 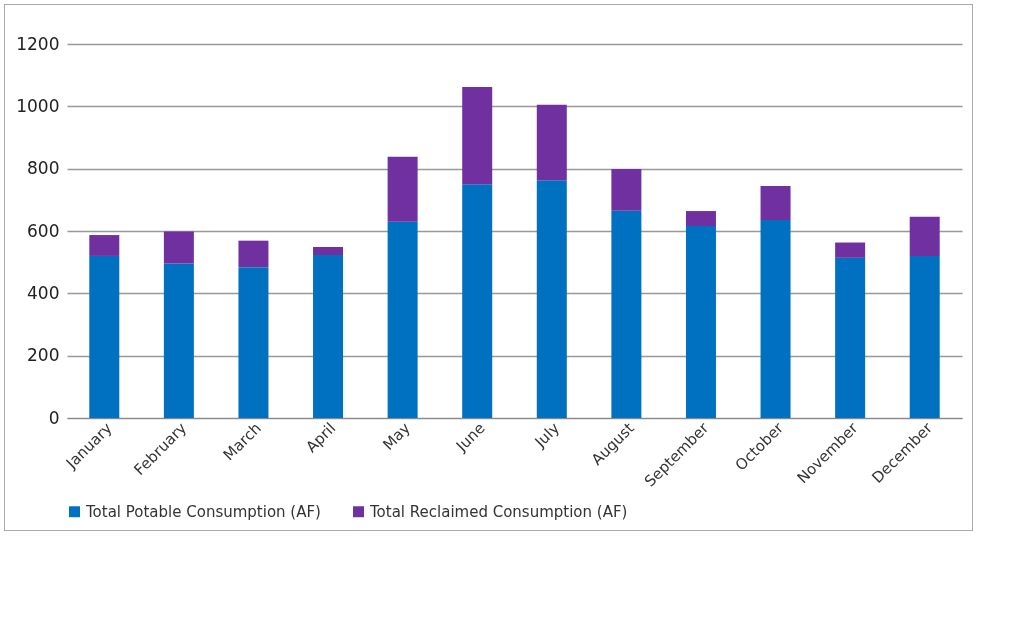 I want to click on y-tick-label: 200, so click(x=43, y=355).